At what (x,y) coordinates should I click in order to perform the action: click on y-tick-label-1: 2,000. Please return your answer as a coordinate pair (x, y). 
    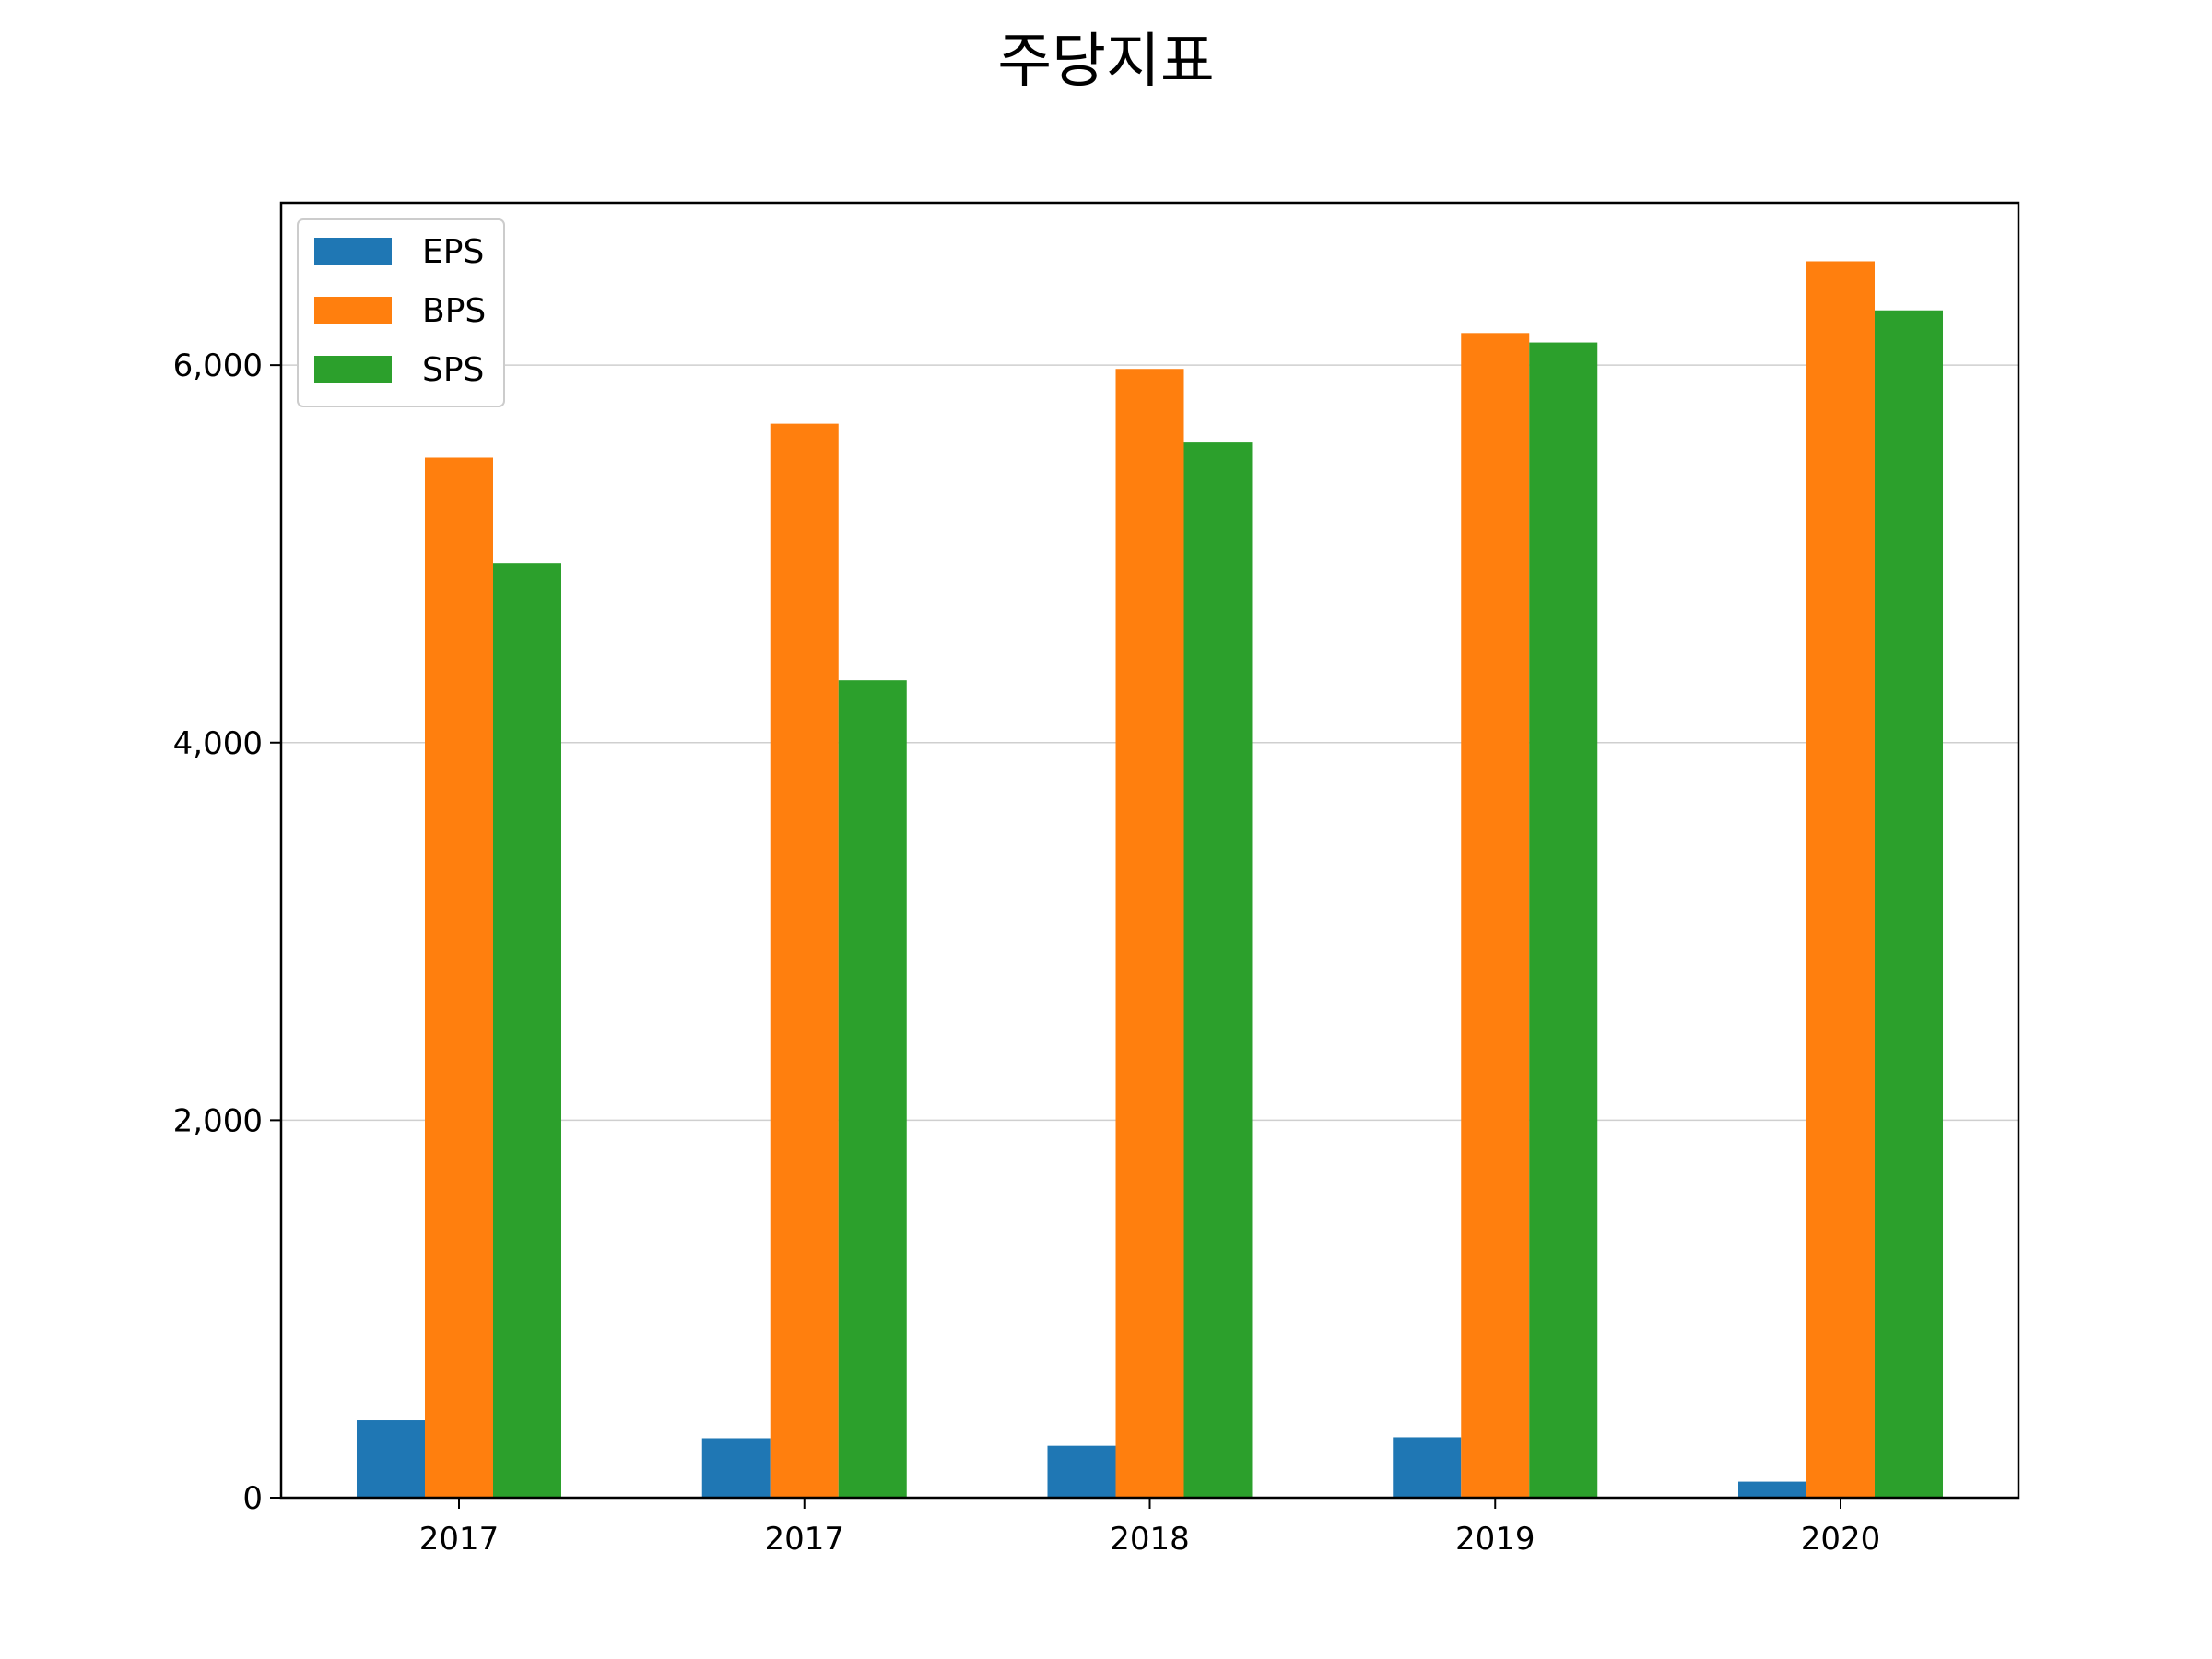
    Looking at the image, I should click on (218, 1120).